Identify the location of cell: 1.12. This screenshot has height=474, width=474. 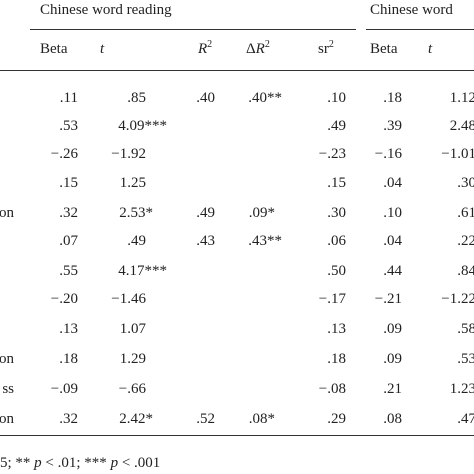
(462, 98).